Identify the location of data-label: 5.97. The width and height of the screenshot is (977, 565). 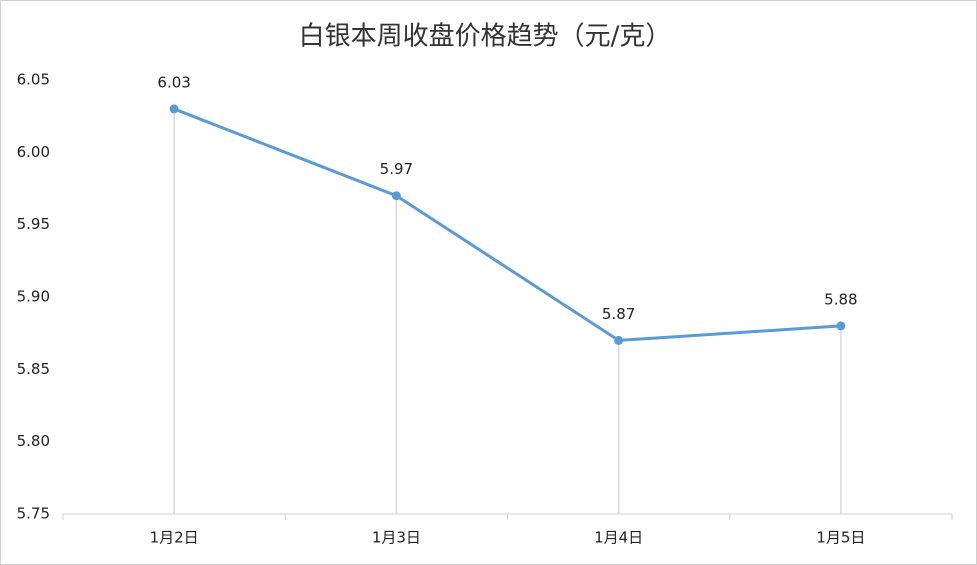
(396, 169).